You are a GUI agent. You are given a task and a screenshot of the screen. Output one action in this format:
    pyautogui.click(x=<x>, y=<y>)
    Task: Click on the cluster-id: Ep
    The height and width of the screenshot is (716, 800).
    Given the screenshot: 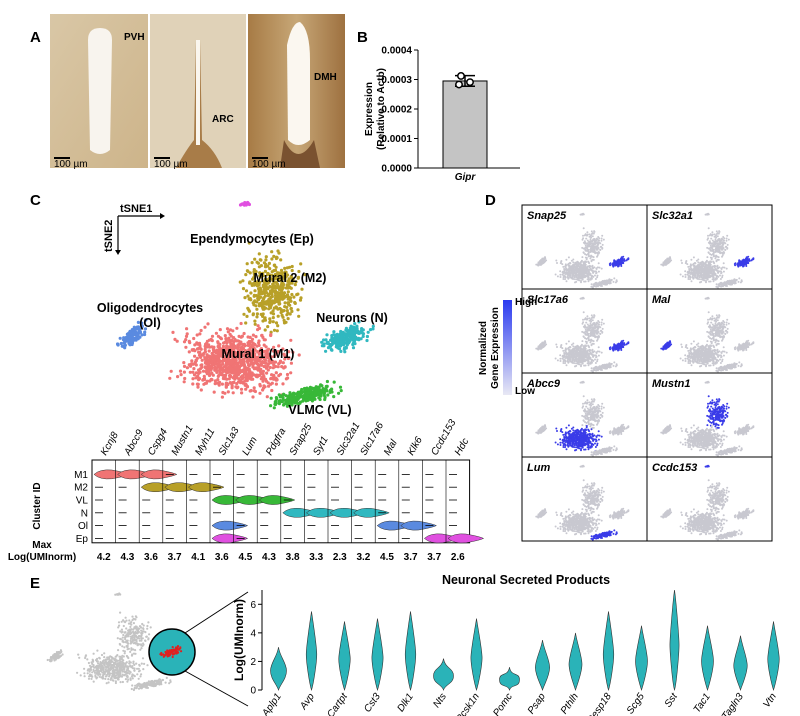 What is the action you would take?
    pyautogui.click(x=82, y=539)
    